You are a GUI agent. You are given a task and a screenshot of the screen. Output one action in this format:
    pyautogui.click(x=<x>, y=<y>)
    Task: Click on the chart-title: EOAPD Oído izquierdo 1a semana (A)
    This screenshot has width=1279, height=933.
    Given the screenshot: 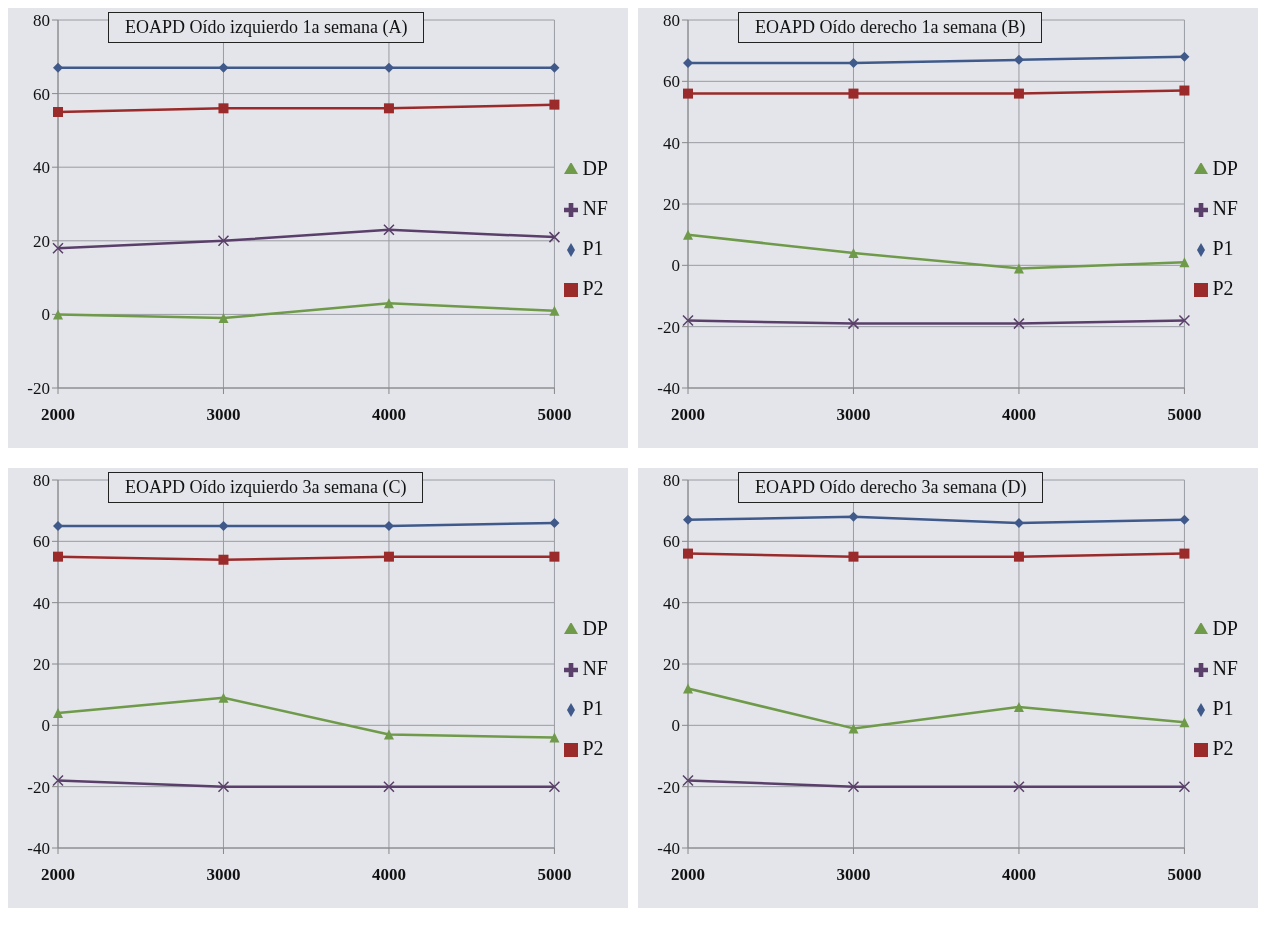 What is the action you would take?
    pyautogui.click(x=266, y=27)
    